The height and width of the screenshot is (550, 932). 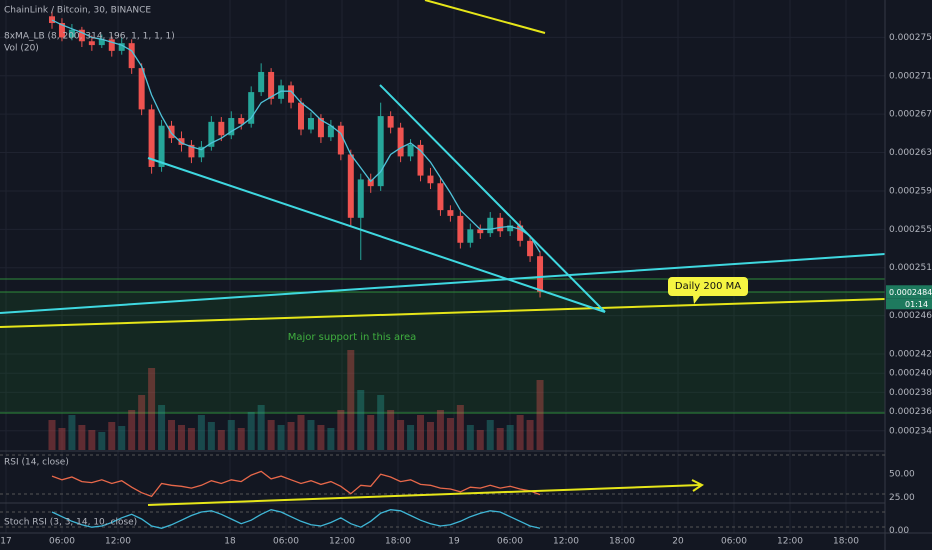 What do you see at coordinates (910, 191) in the screenshot?
I see `y-tick-label: 0.00025900` at bounding box center [910, 191].